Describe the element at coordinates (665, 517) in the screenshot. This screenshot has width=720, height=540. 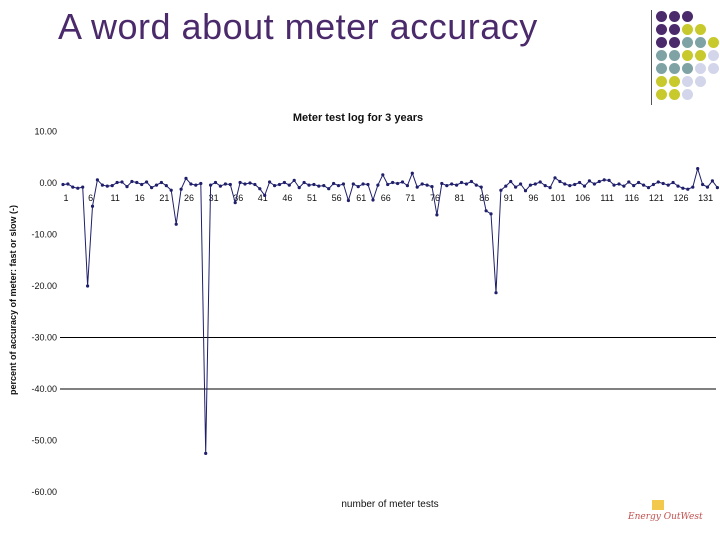
I see `logo: Energy OutWest` at that location.